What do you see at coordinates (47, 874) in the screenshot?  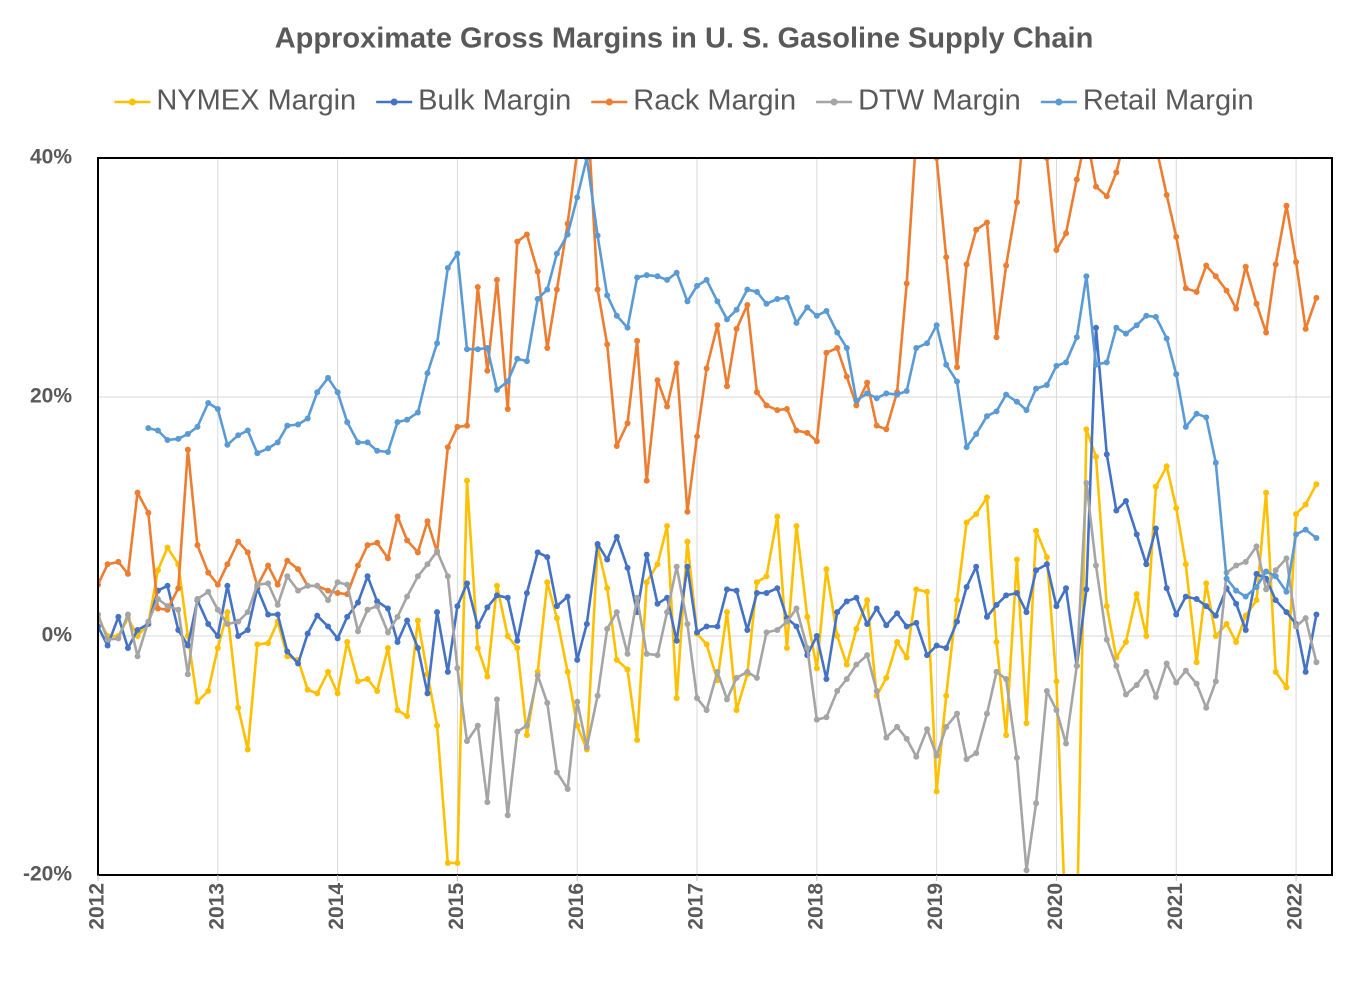 I see `y-tick-label: -20%` at bounding box center [47, 874].